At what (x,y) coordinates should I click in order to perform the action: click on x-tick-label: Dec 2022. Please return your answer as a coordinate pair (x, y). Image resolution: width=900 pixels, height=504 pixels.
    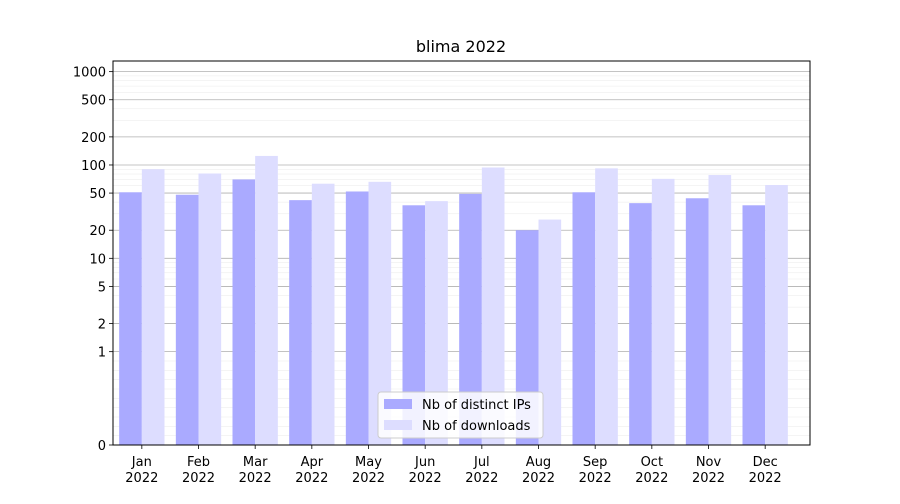
    Looking at the image, I should click on (765, 470).